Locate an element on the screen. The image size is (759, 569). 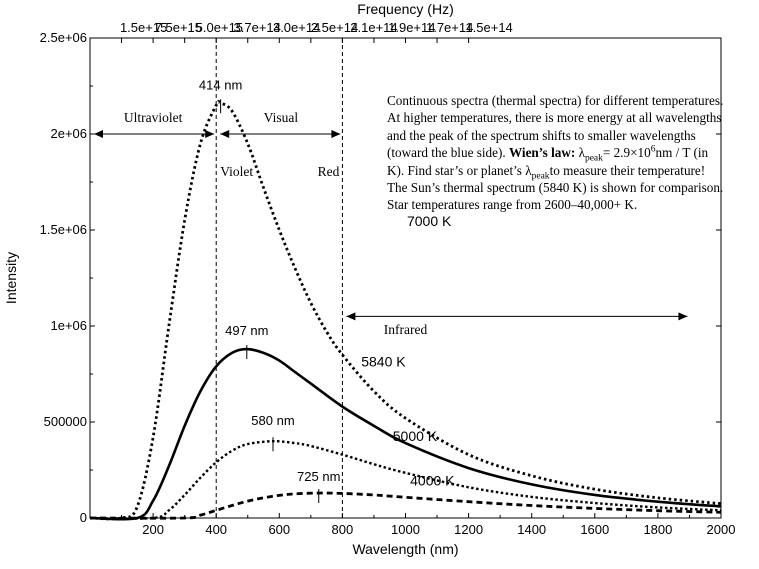
top-tick-label: 1.7e+14 is located at coordinates (449, 27).